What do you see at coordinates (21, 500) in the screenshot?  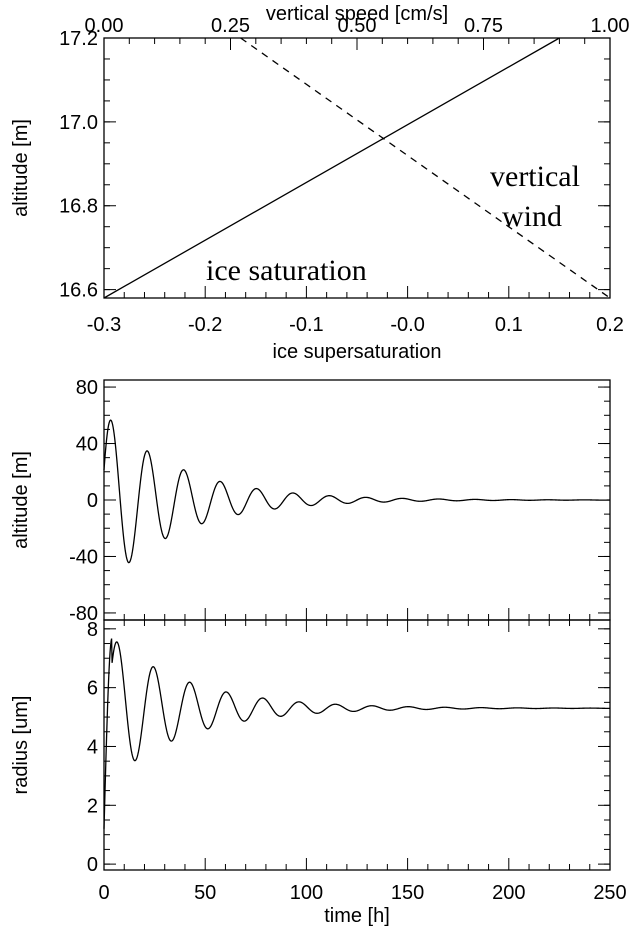 I see `panel2-ylabel: altitude [m]` at bounding box center [21, 500].